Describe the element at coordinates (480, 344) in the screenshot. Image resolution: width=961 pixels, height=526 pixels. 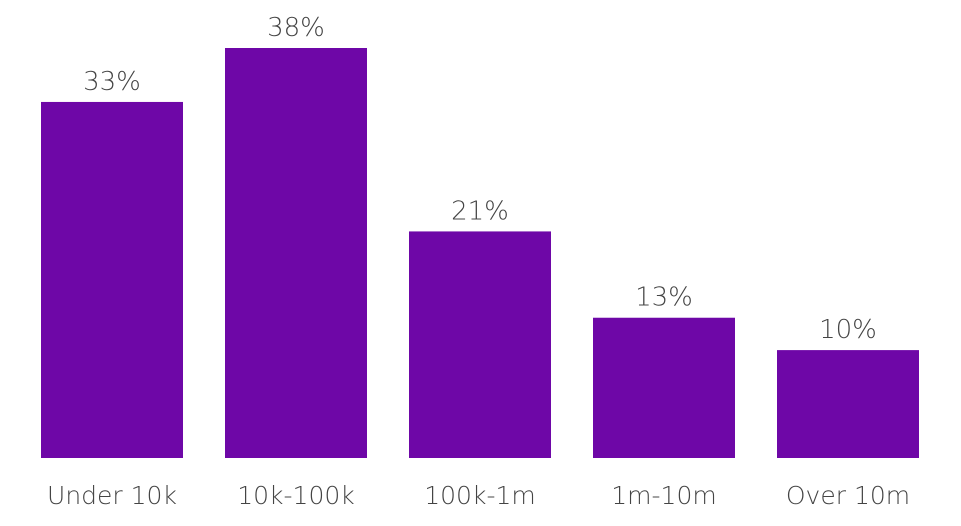
I see `bar-100k-1m` at that location.